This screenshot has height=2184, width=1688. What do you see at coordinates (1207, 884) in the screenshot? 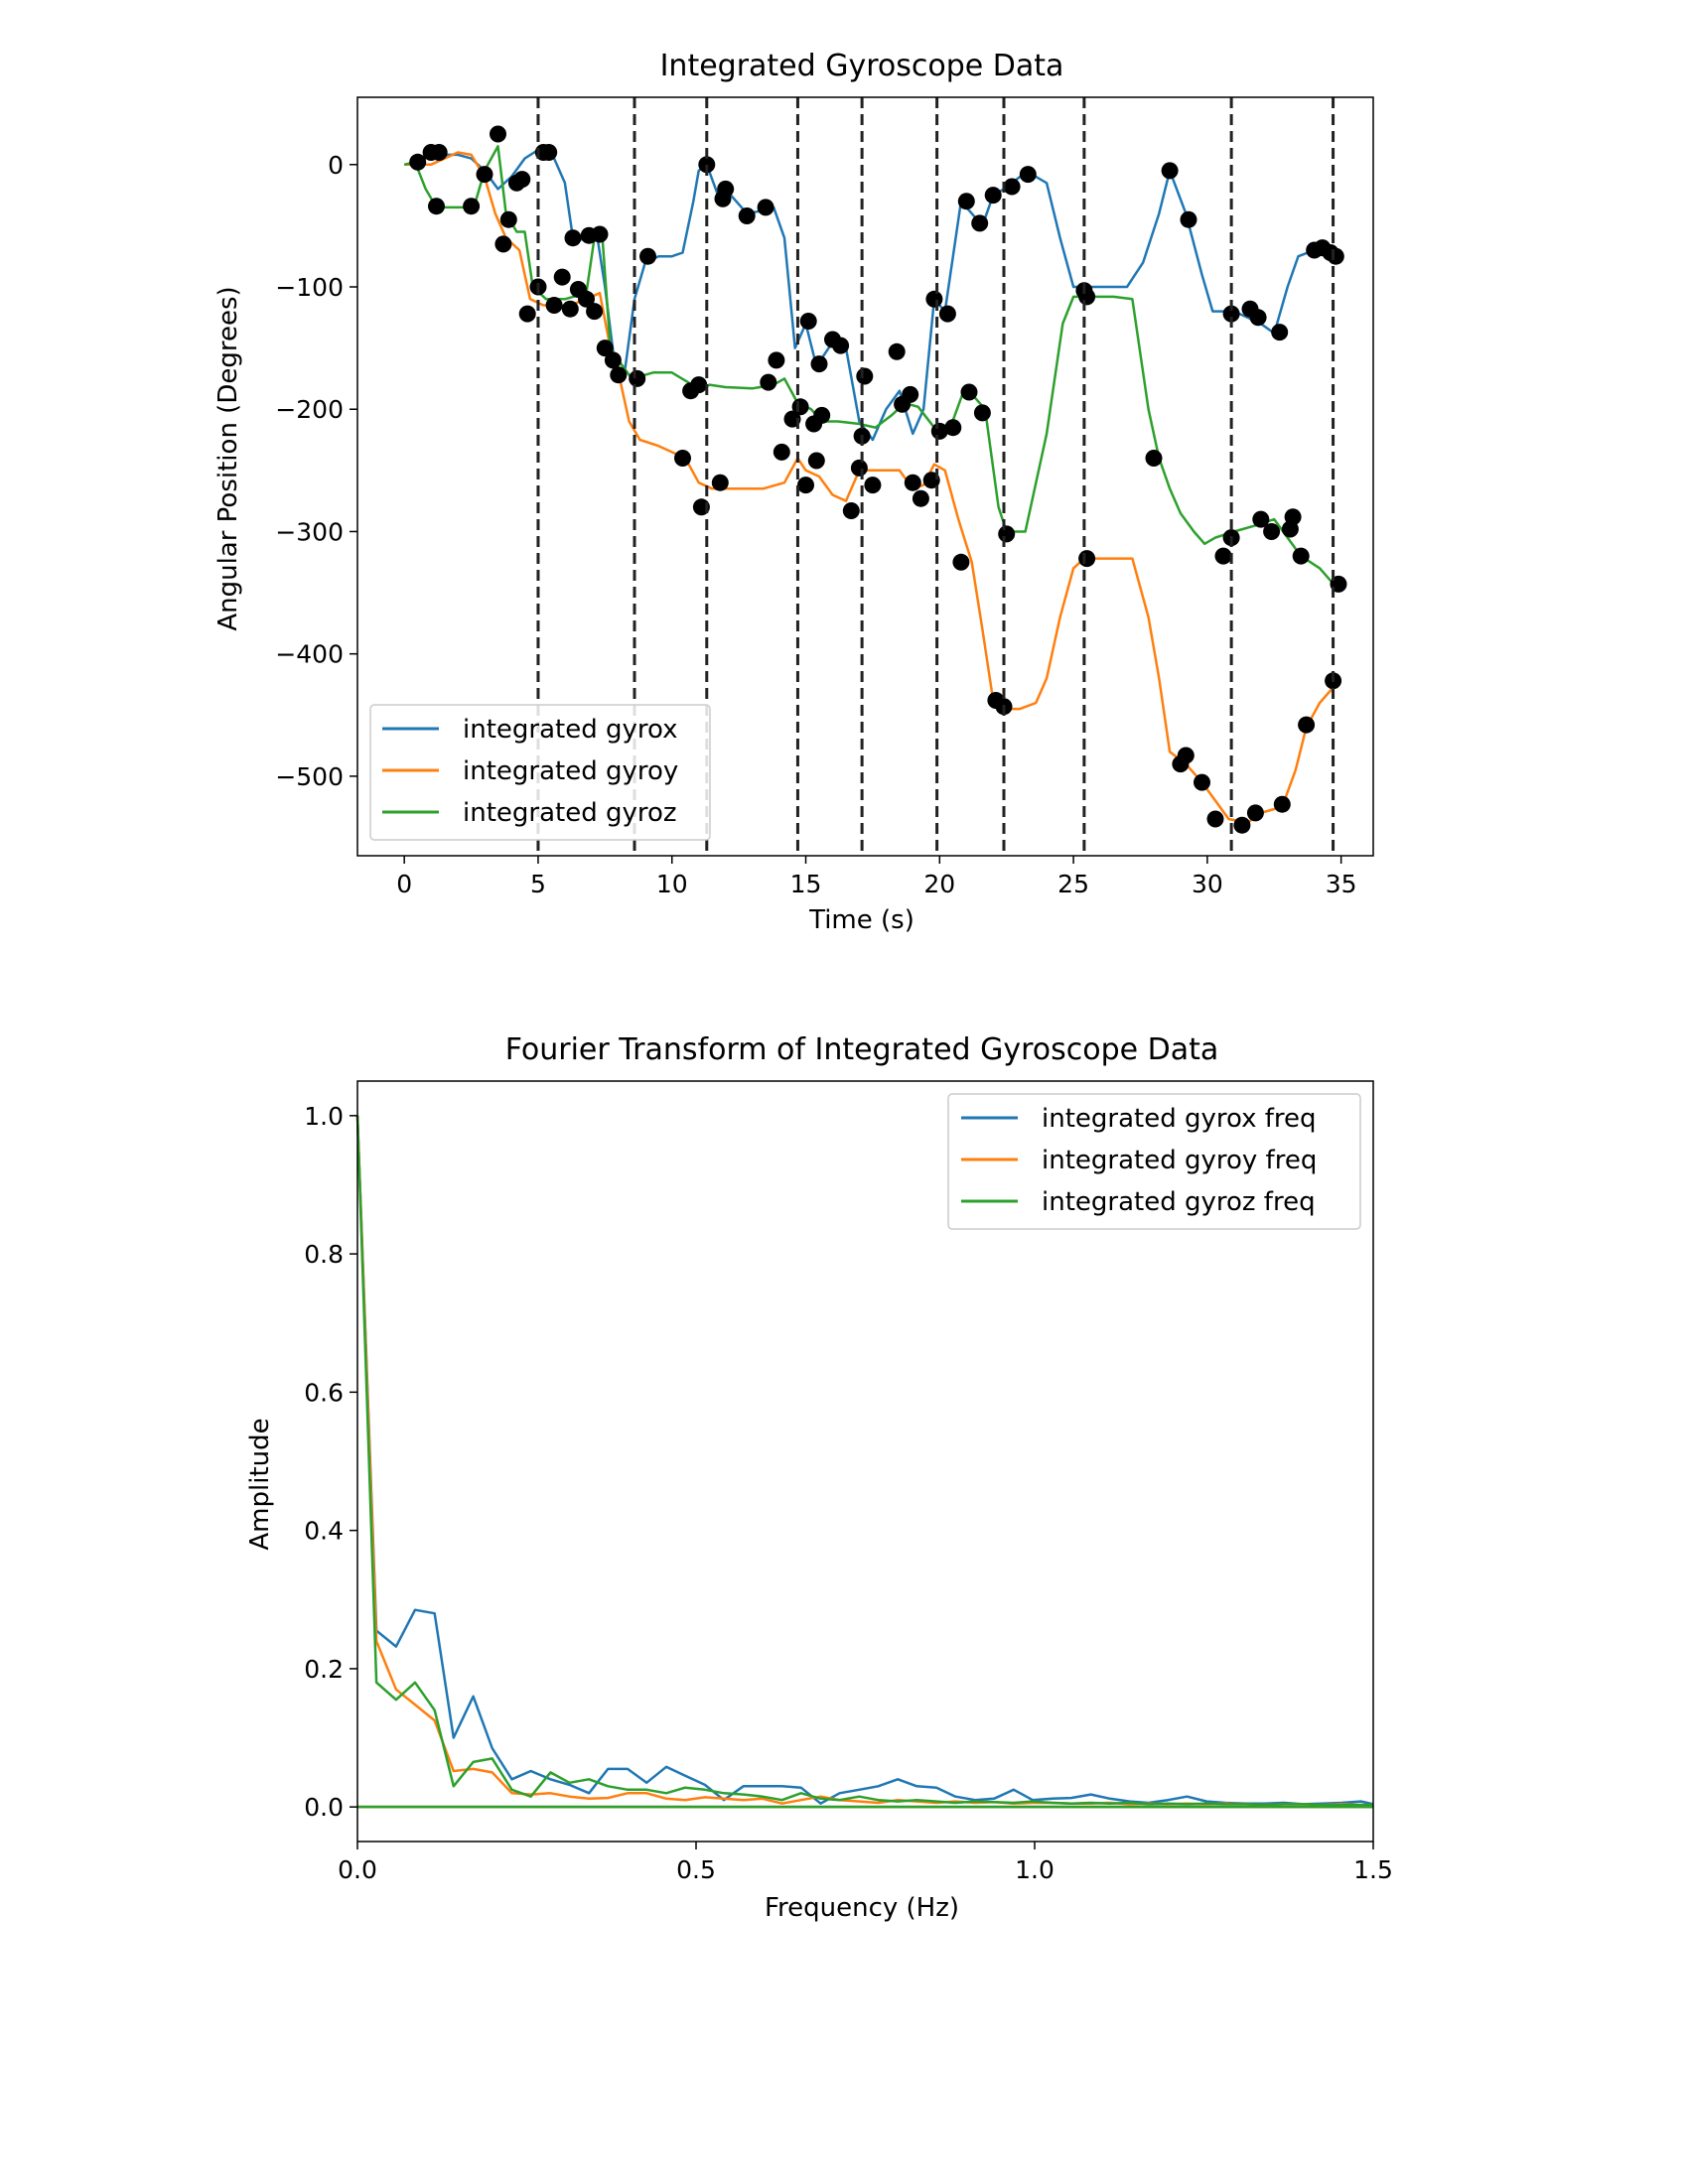
I see `x-tick-label: 30` at bounding box center [1207, 884].